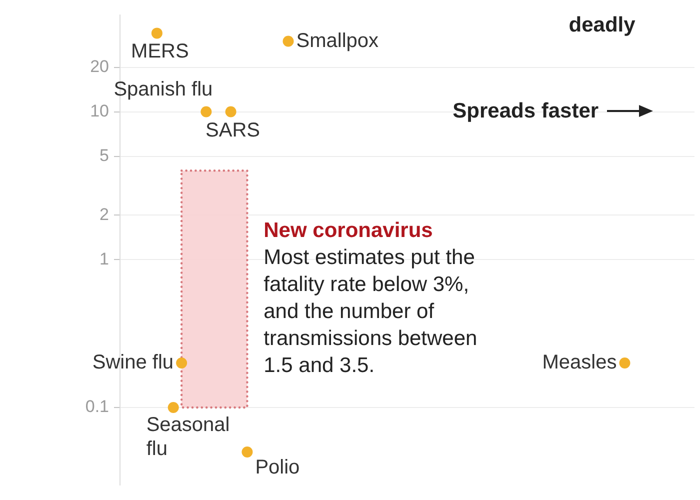  Describe the element at coordinates (133, 362) in the screenshot. I see `annotation: Swine flu` at that location.